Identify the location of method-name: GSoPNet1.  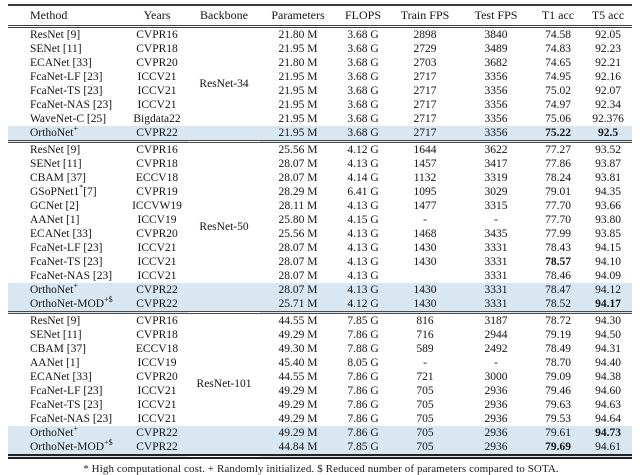
(55, 192).